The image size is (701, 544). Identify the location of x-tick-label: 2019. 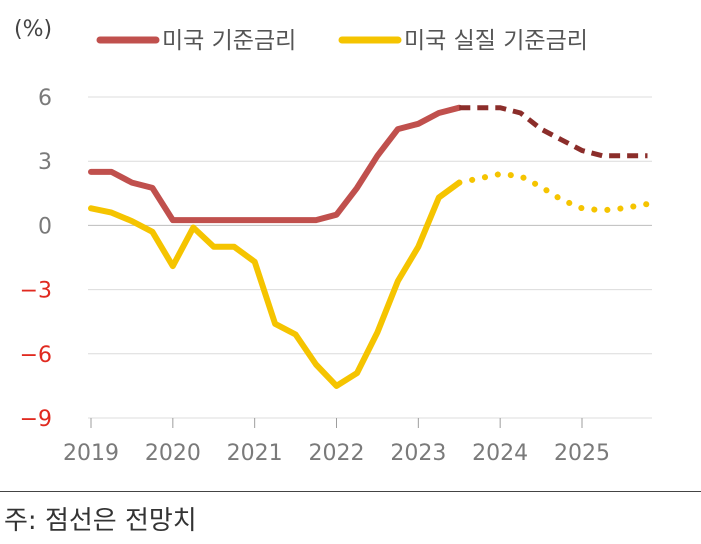
(91, 453).